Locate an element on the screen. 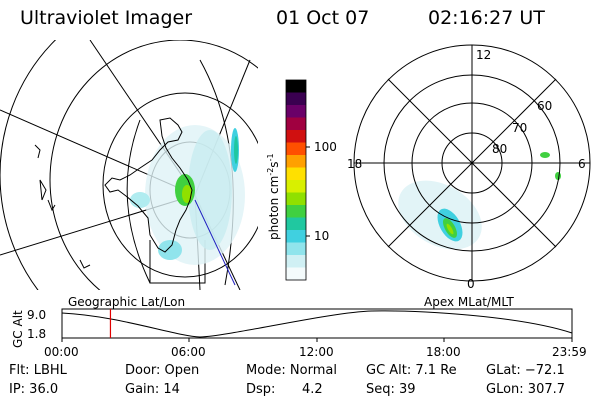 Image resolution: width=600 pixels, height=400 pixels. mlt-label-0: 0 is located at coordinates (471, 284).